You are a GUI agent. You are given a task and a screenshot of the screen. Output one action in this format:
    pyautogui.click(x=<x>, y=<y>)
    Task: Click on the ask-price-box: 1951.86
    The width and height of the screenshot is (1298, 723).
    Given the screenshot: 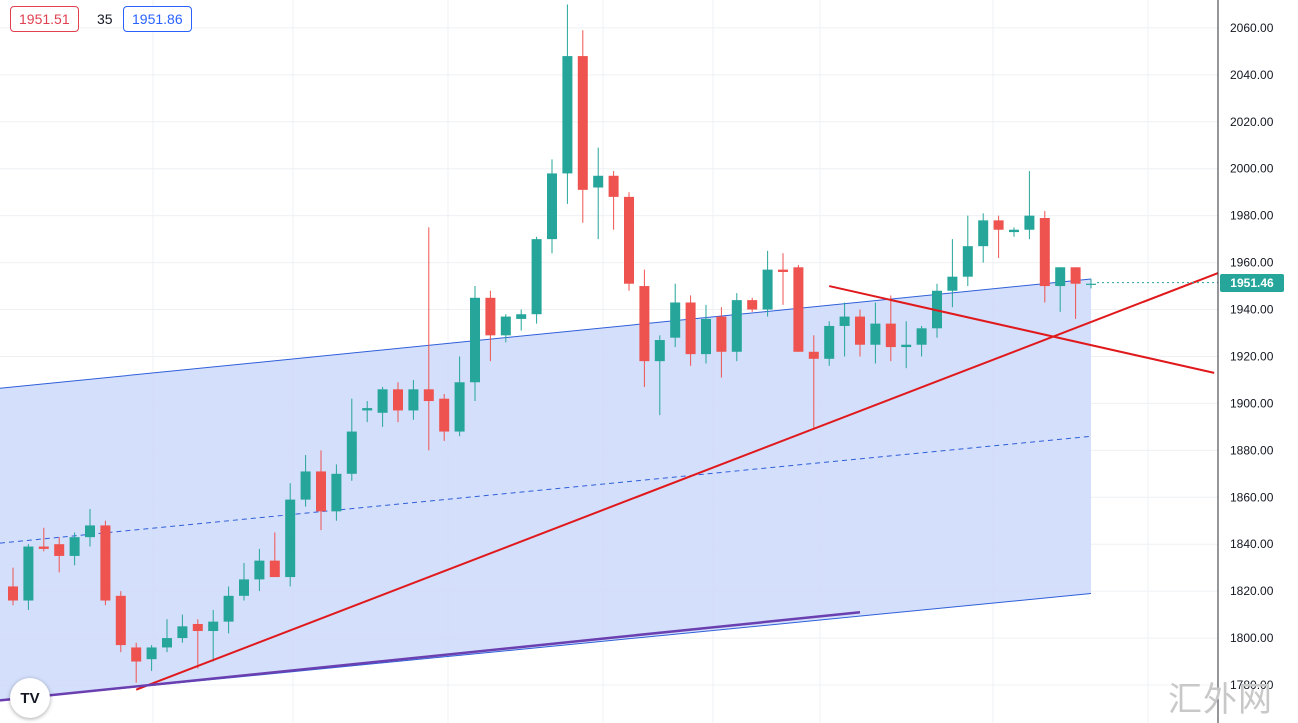 What is the action you would take?
    pyautogui.click(x=157, y=19)
    